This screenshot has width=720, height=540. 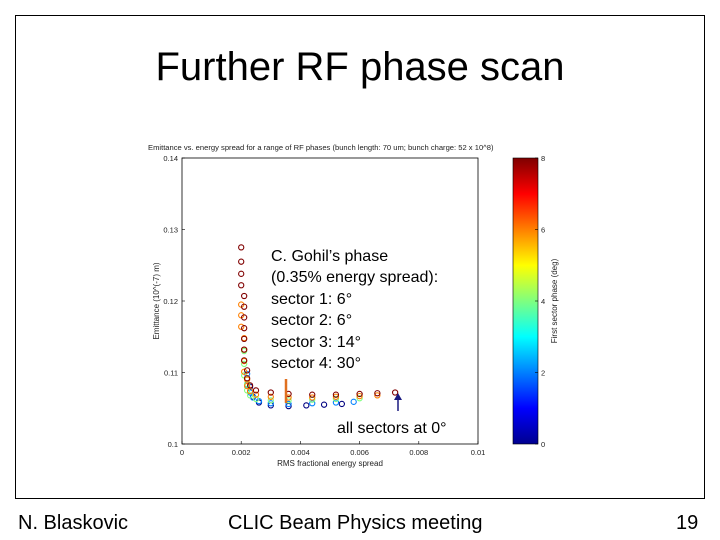 I want to click on x-tick-label: 0.002, so click(x=241, y=452).